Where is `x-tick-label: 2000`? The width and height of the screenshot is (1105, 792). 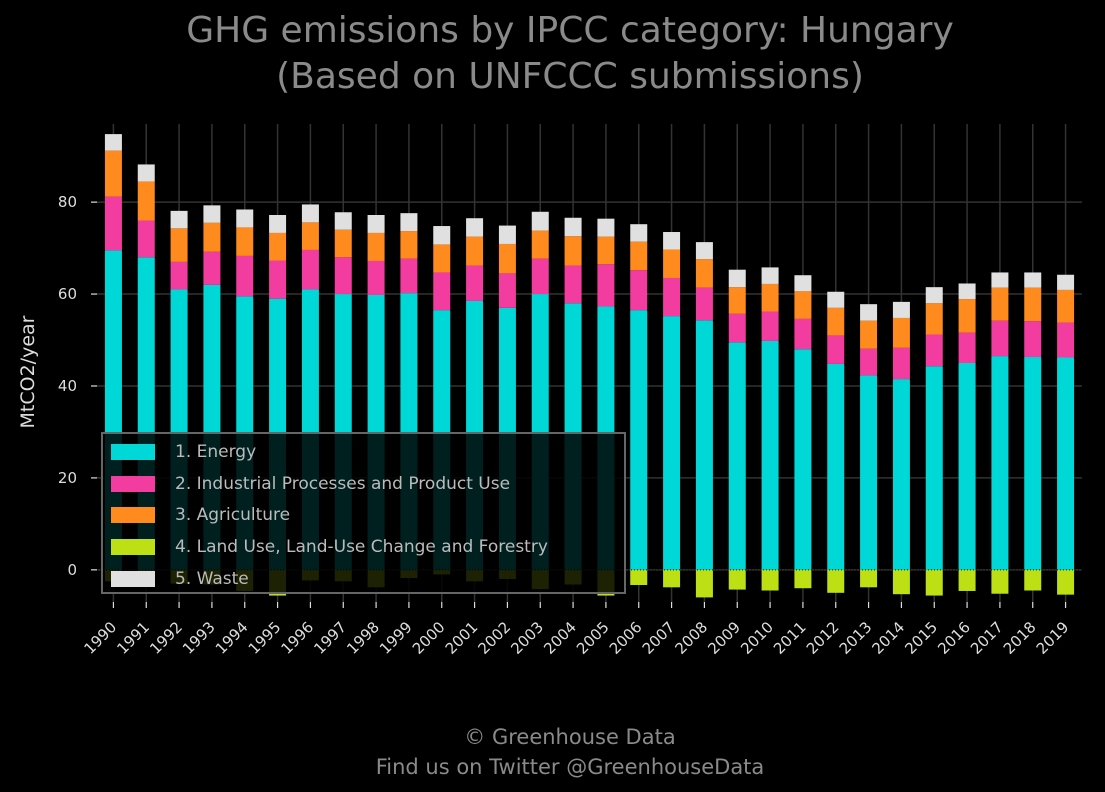
x-tick-label: 2000 is located at coordinates (429, 638).